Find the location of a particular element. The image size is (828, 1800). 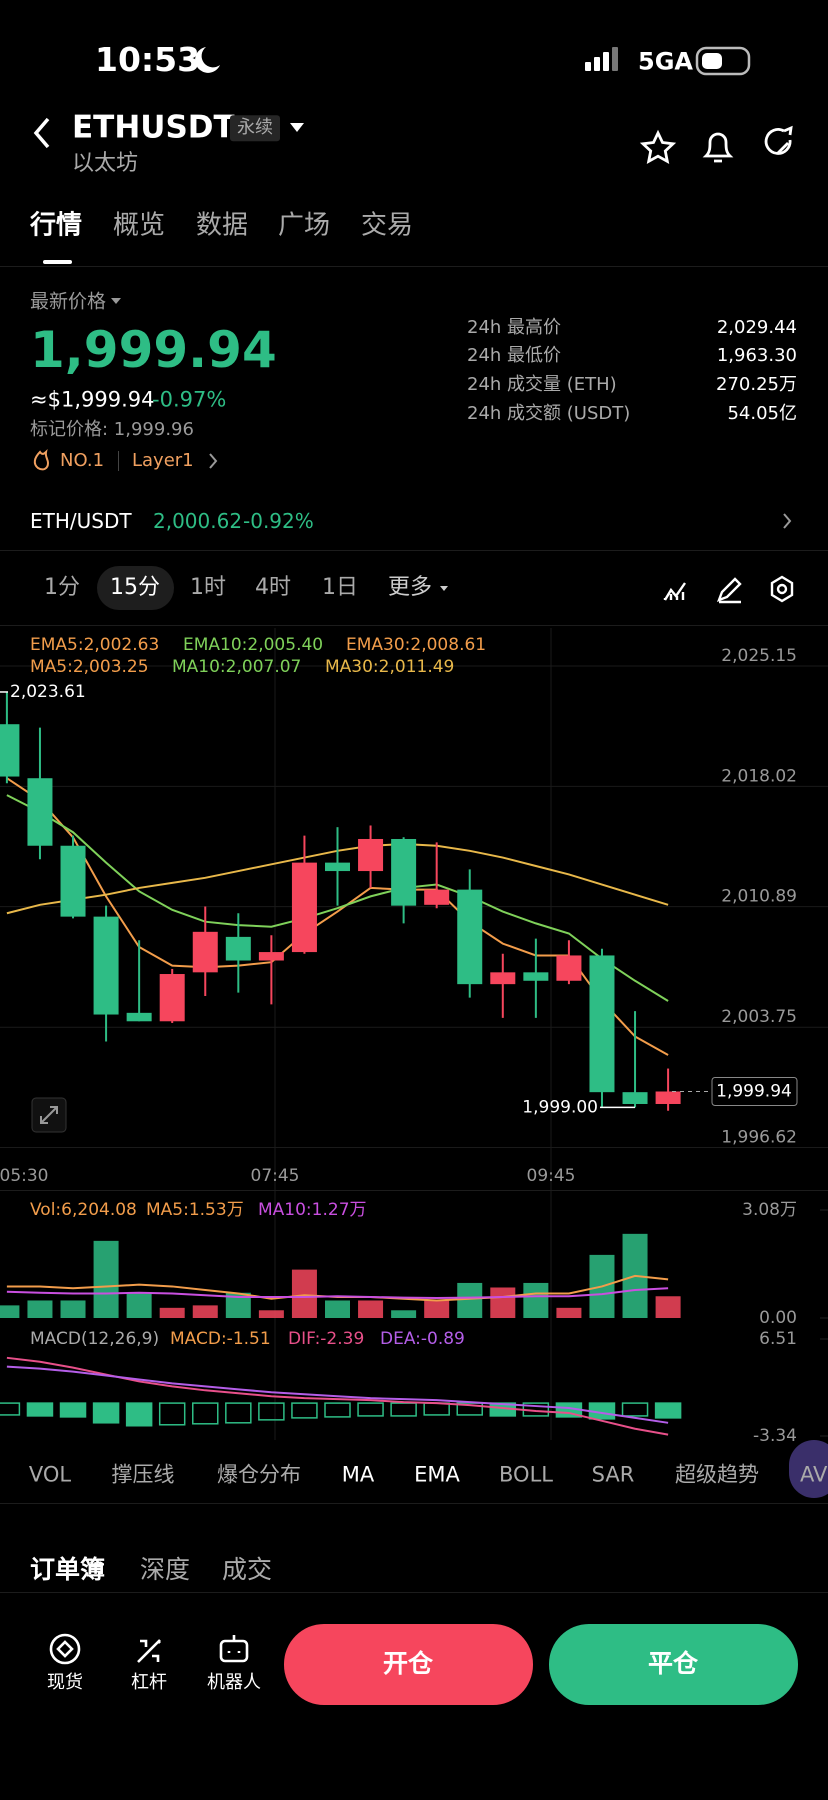

legend-item: MA30:2,011.49 is located at coordinates (389, 667).